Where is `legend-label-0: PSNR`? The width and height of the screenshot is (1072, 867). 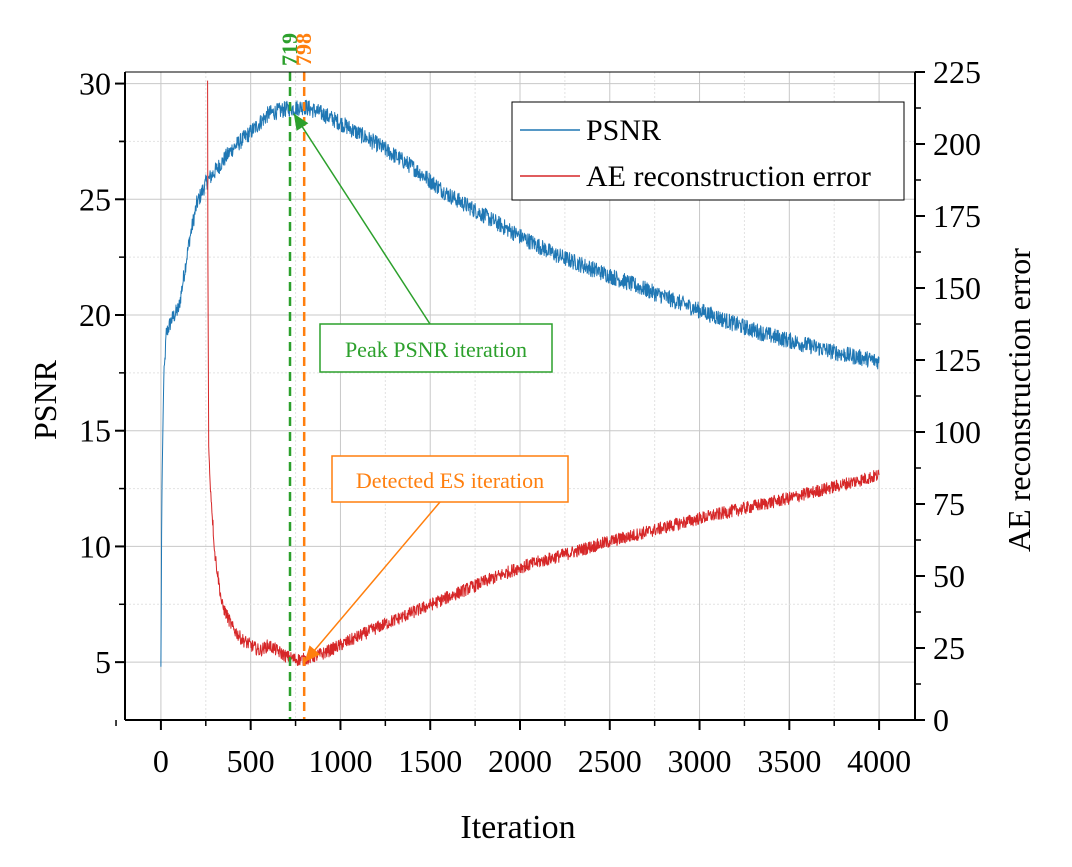
legend-label-0: PSNR is located at coordinates (623, 130).